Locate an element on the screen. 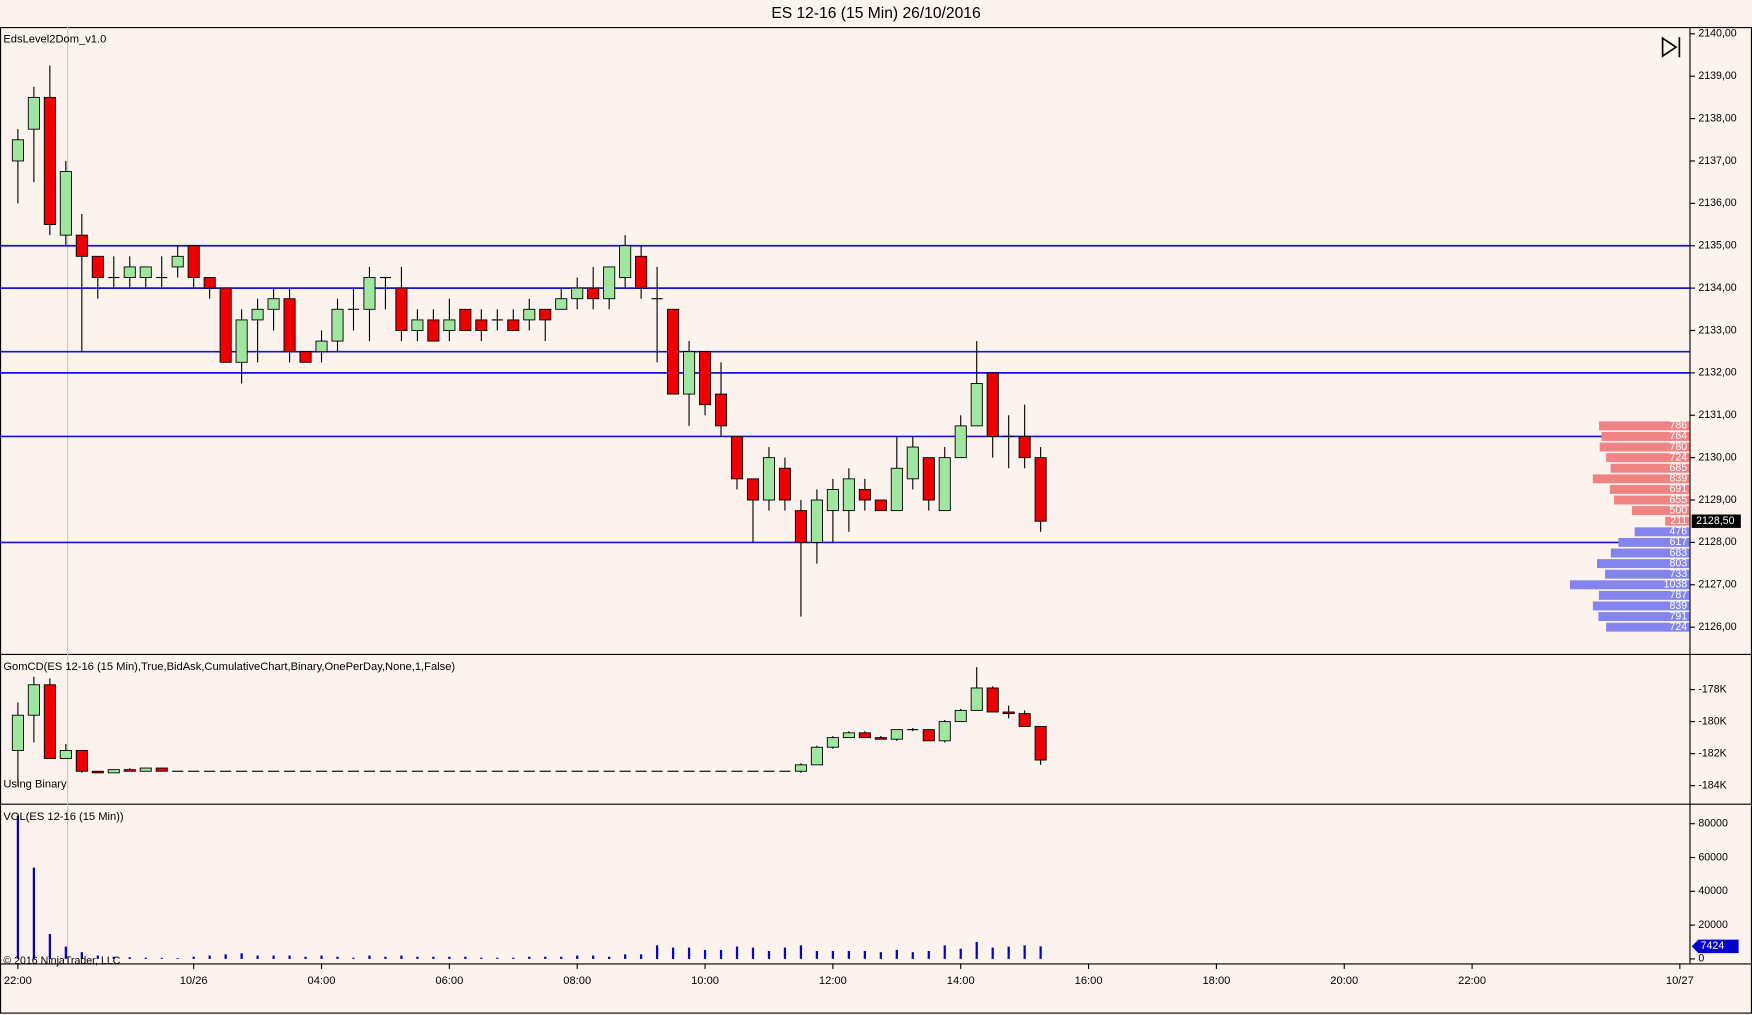 This screenshot has width=1752, height=1015. y-tick-label: 40000 is located at coordinates (1713, 891).